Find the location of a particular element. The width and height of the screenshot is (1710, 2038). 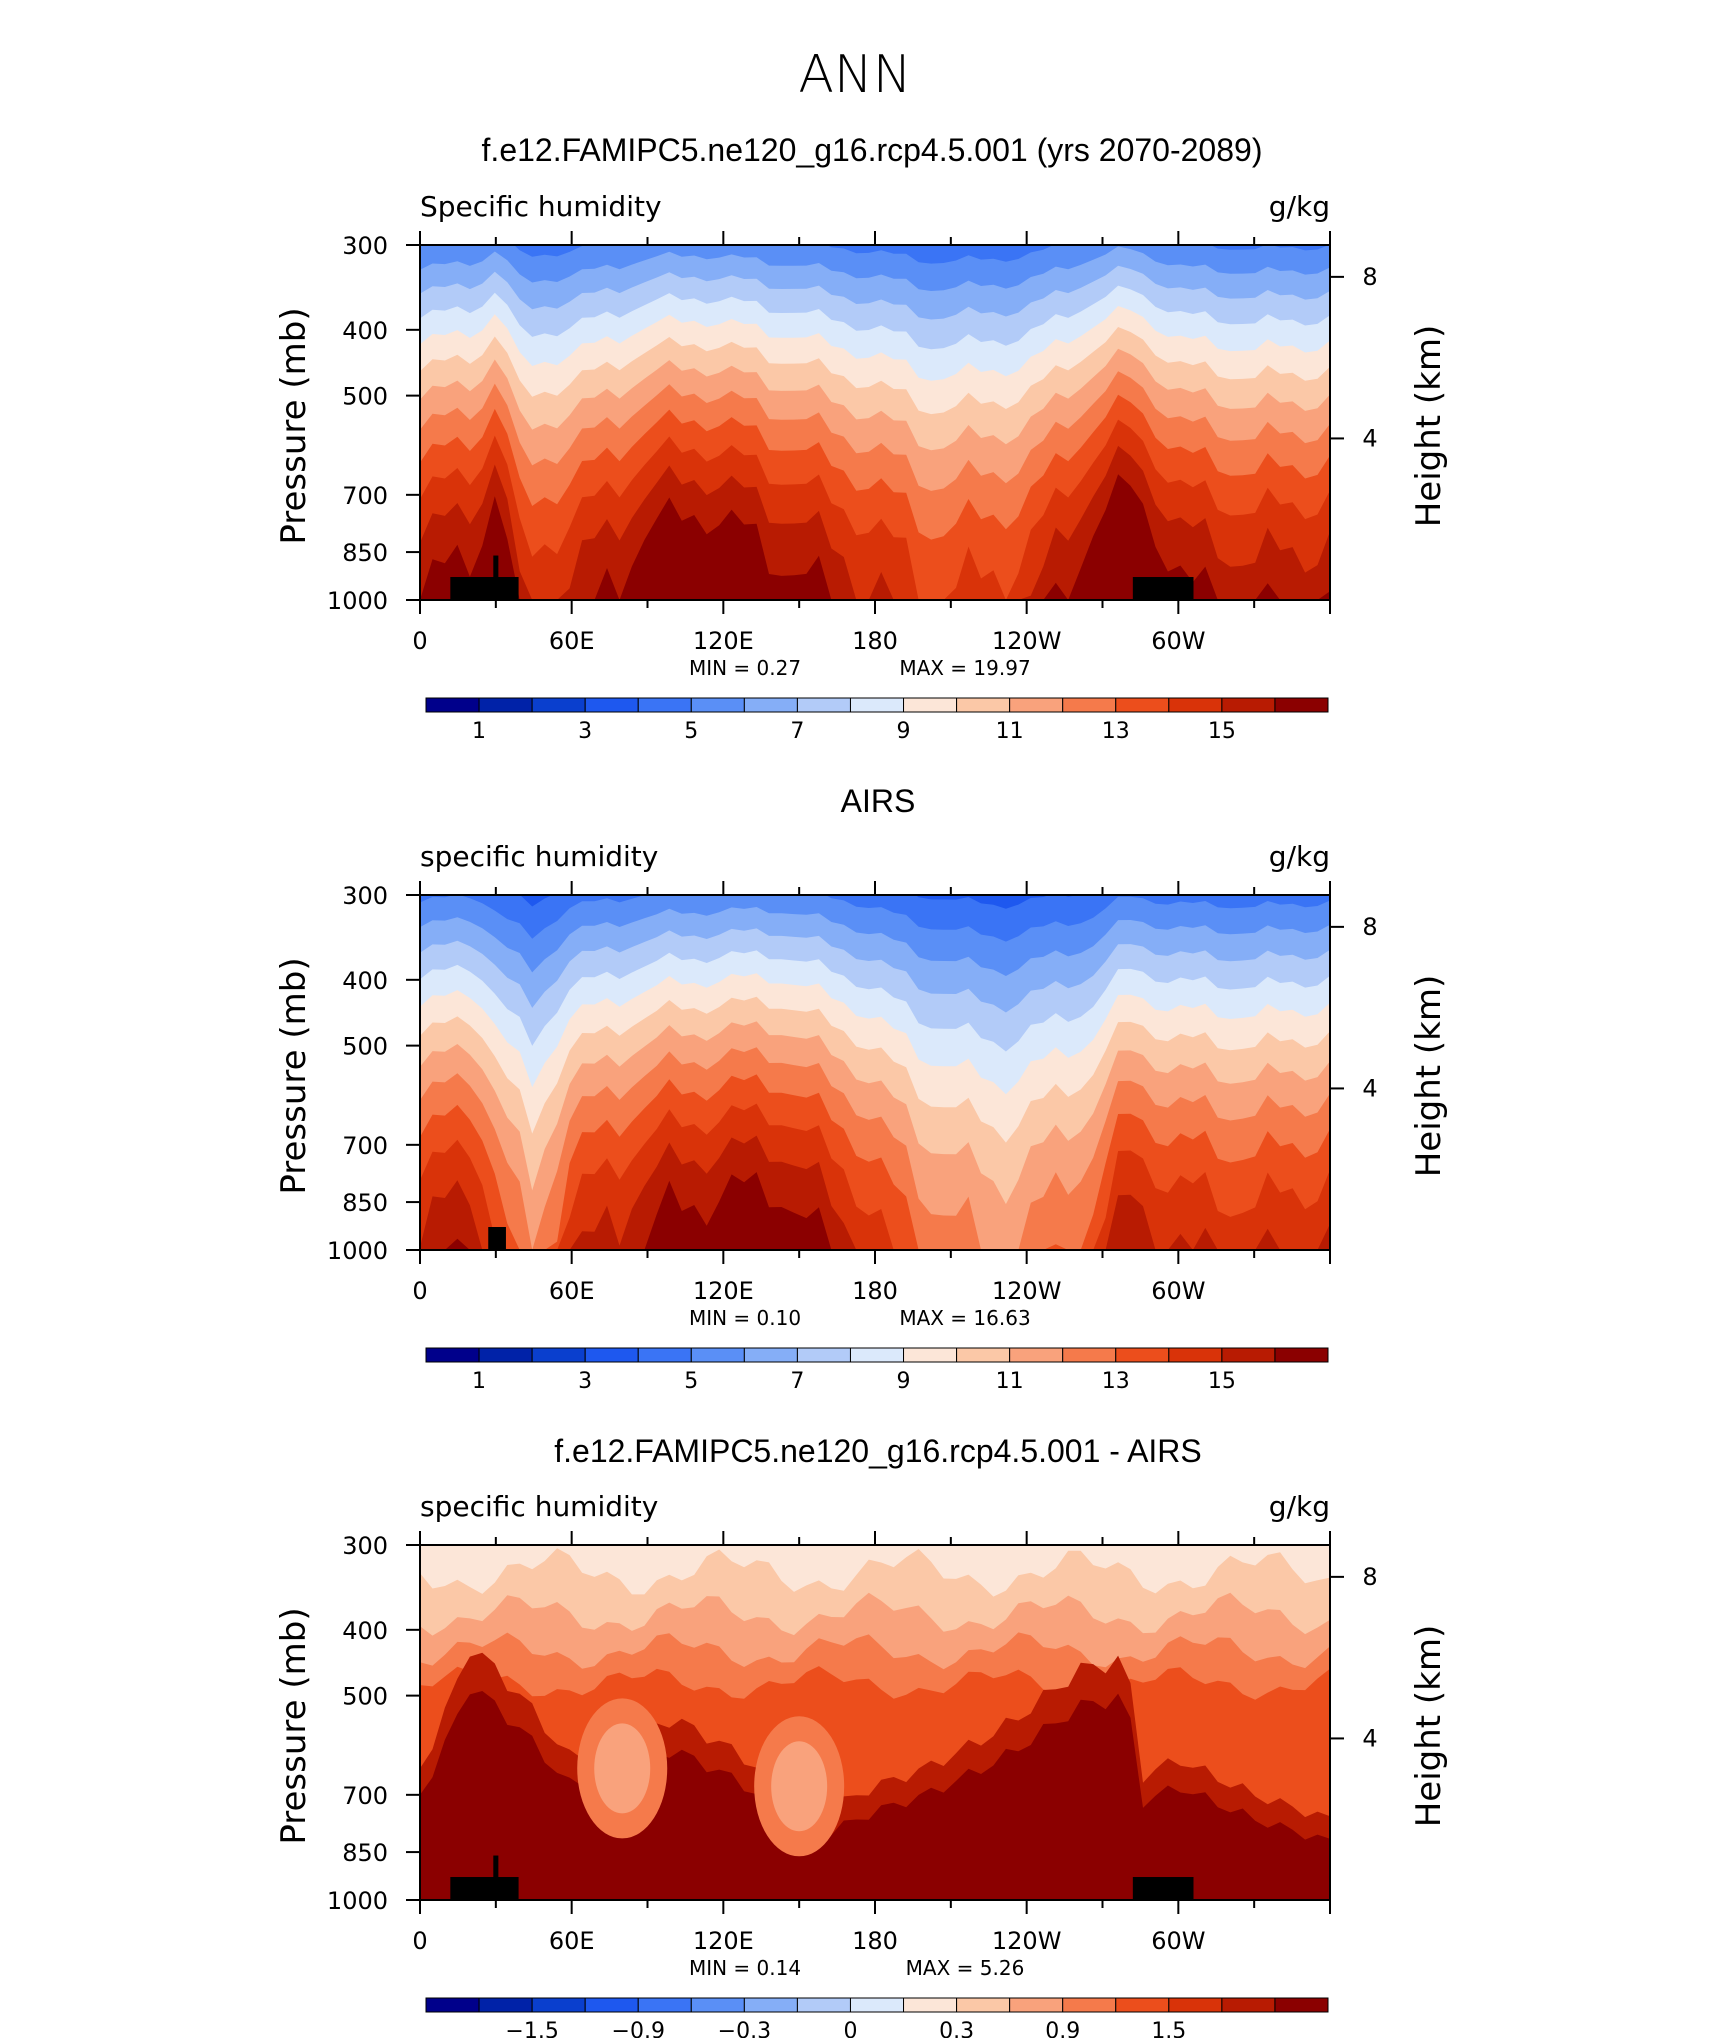

ylabel-right-diff: Height (km) is located at coordinates (1429, 1726).